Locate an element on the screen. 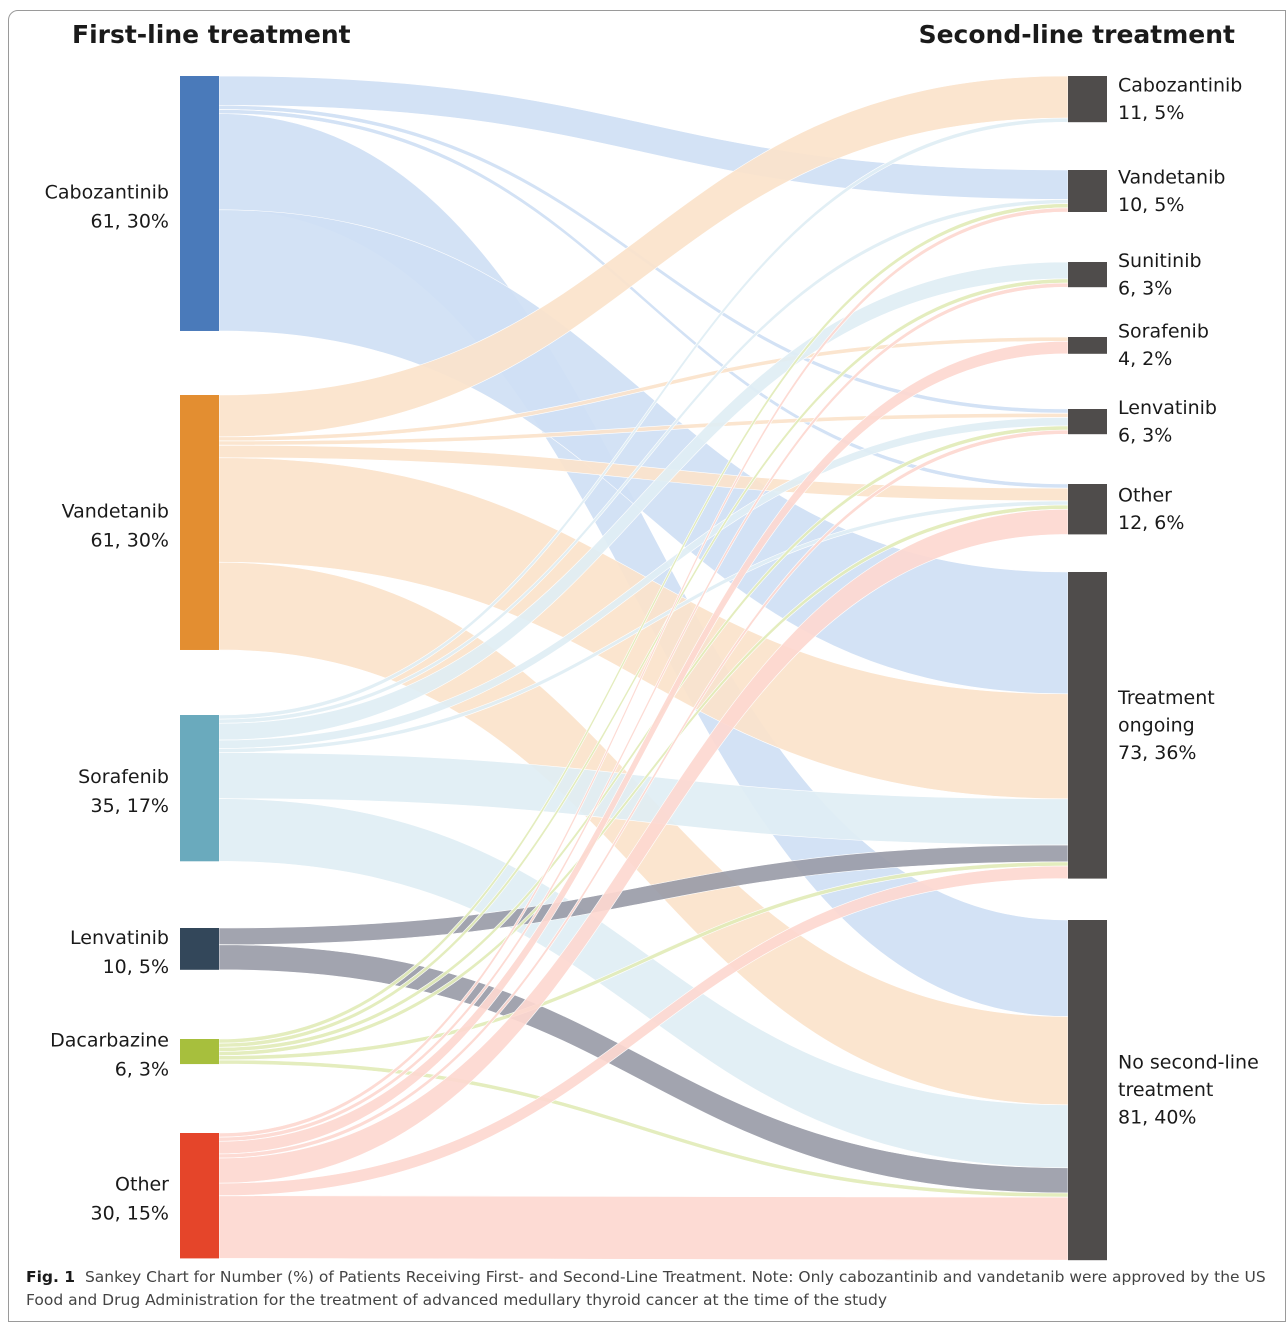  source-value-cabozantinib: 61, 30% is located at coordinates (130, 221).